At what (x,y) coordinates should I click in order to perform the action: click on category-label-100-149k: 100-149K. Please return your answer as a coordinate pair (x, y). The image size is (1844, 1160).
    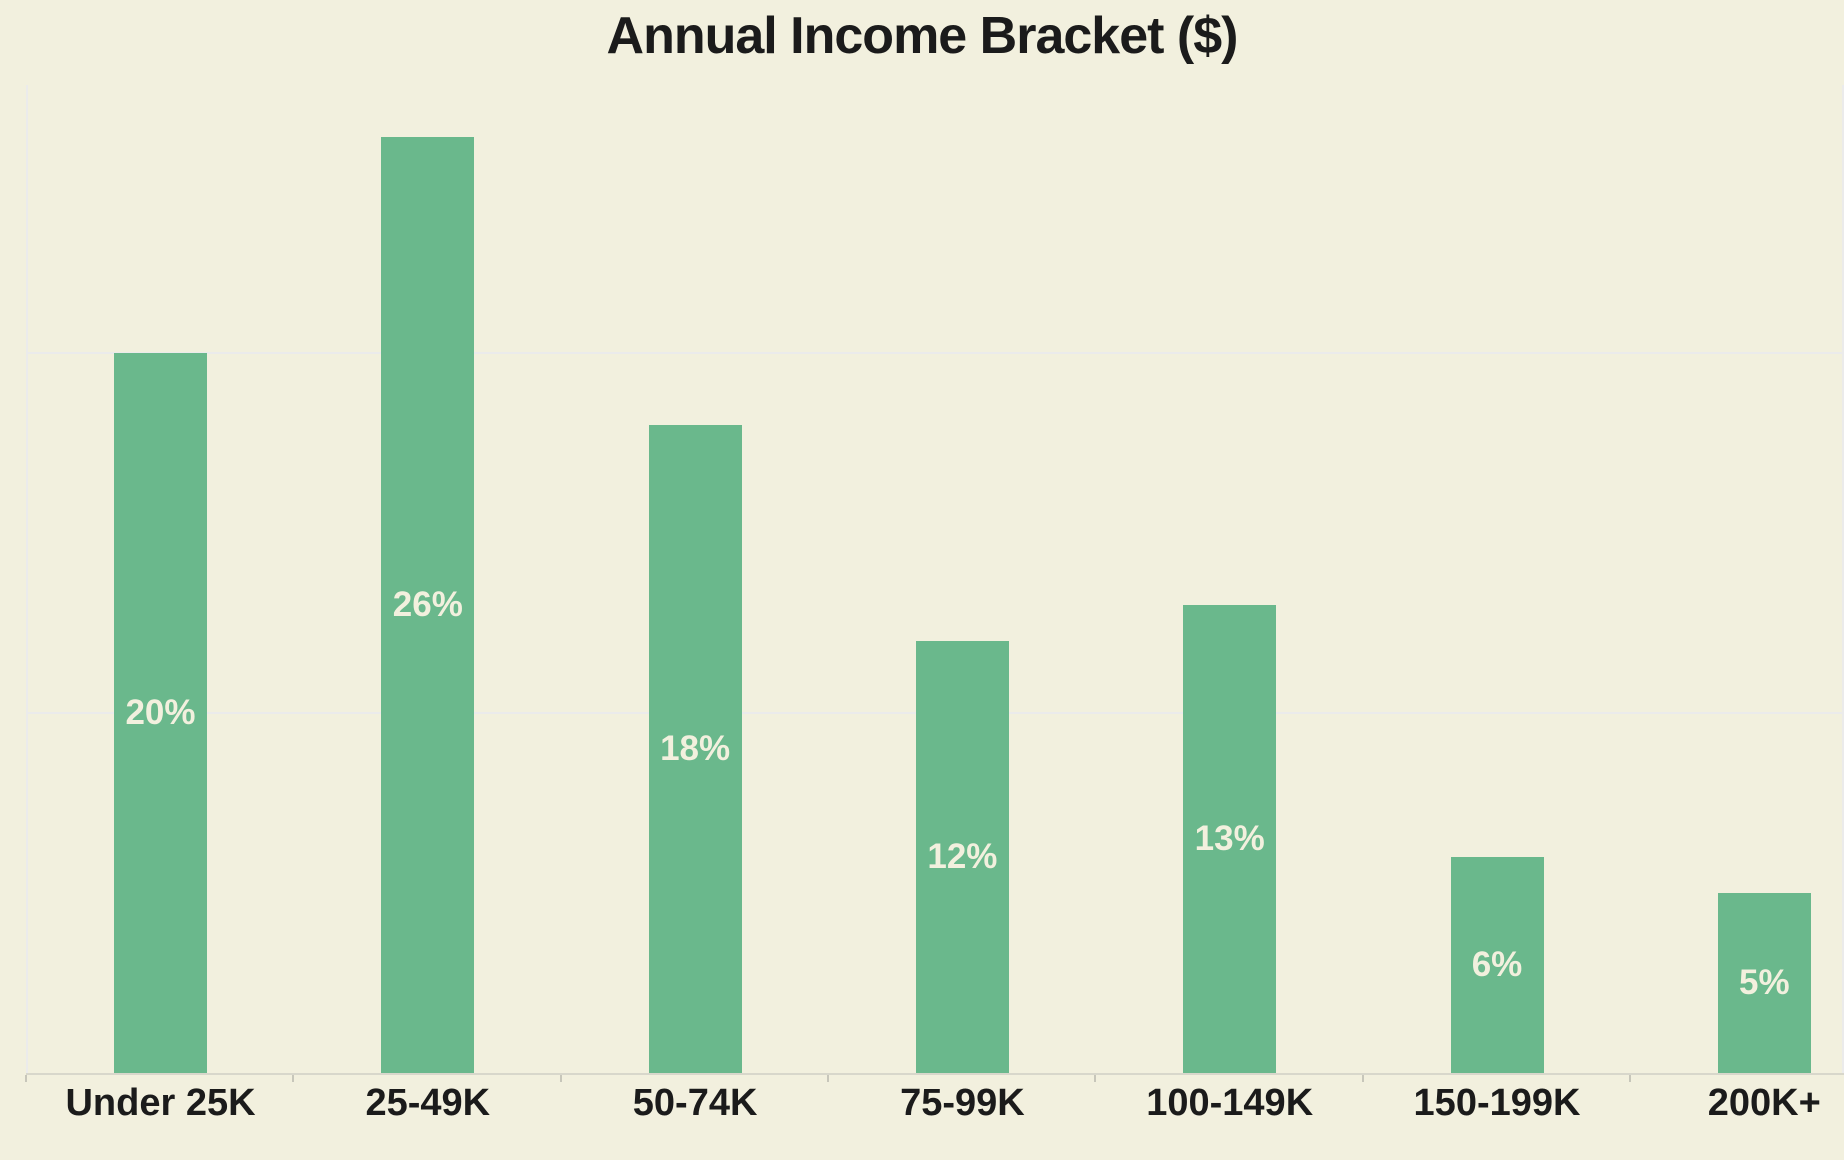
    Looking at the image, I should click on (1230, 1103).